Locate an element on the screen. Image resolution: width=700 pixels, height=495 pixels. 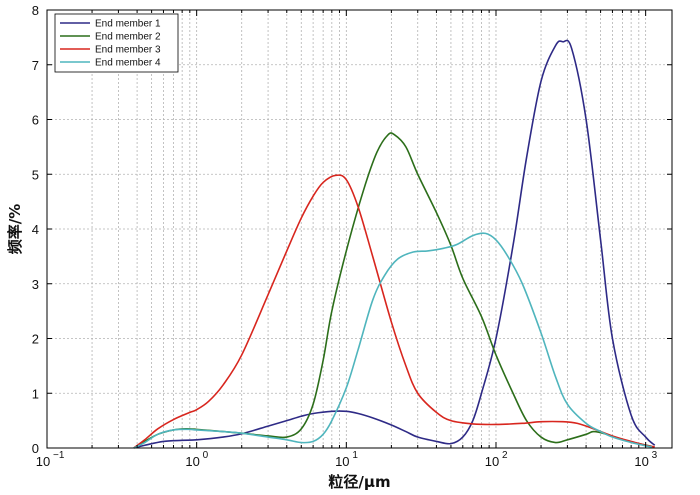
x-axis-title: 粒径/μm is located at coordinates (359, 482).